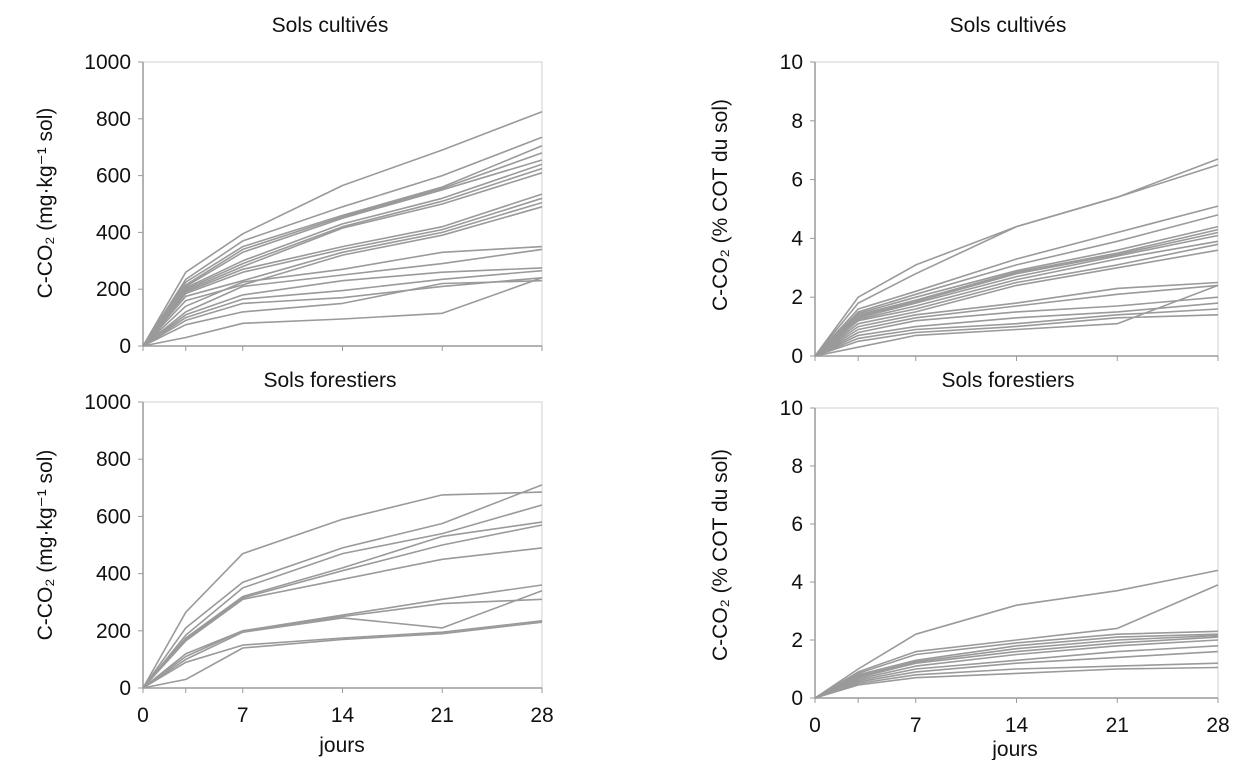 Image resolution: width=1238 pixels, height=760 pixels. What do you see at coordinates (720, 555) in the screenshot?
I see `y-axis-label: C-CO₂ (% COT du sol)` at bounding box center [720, 555].